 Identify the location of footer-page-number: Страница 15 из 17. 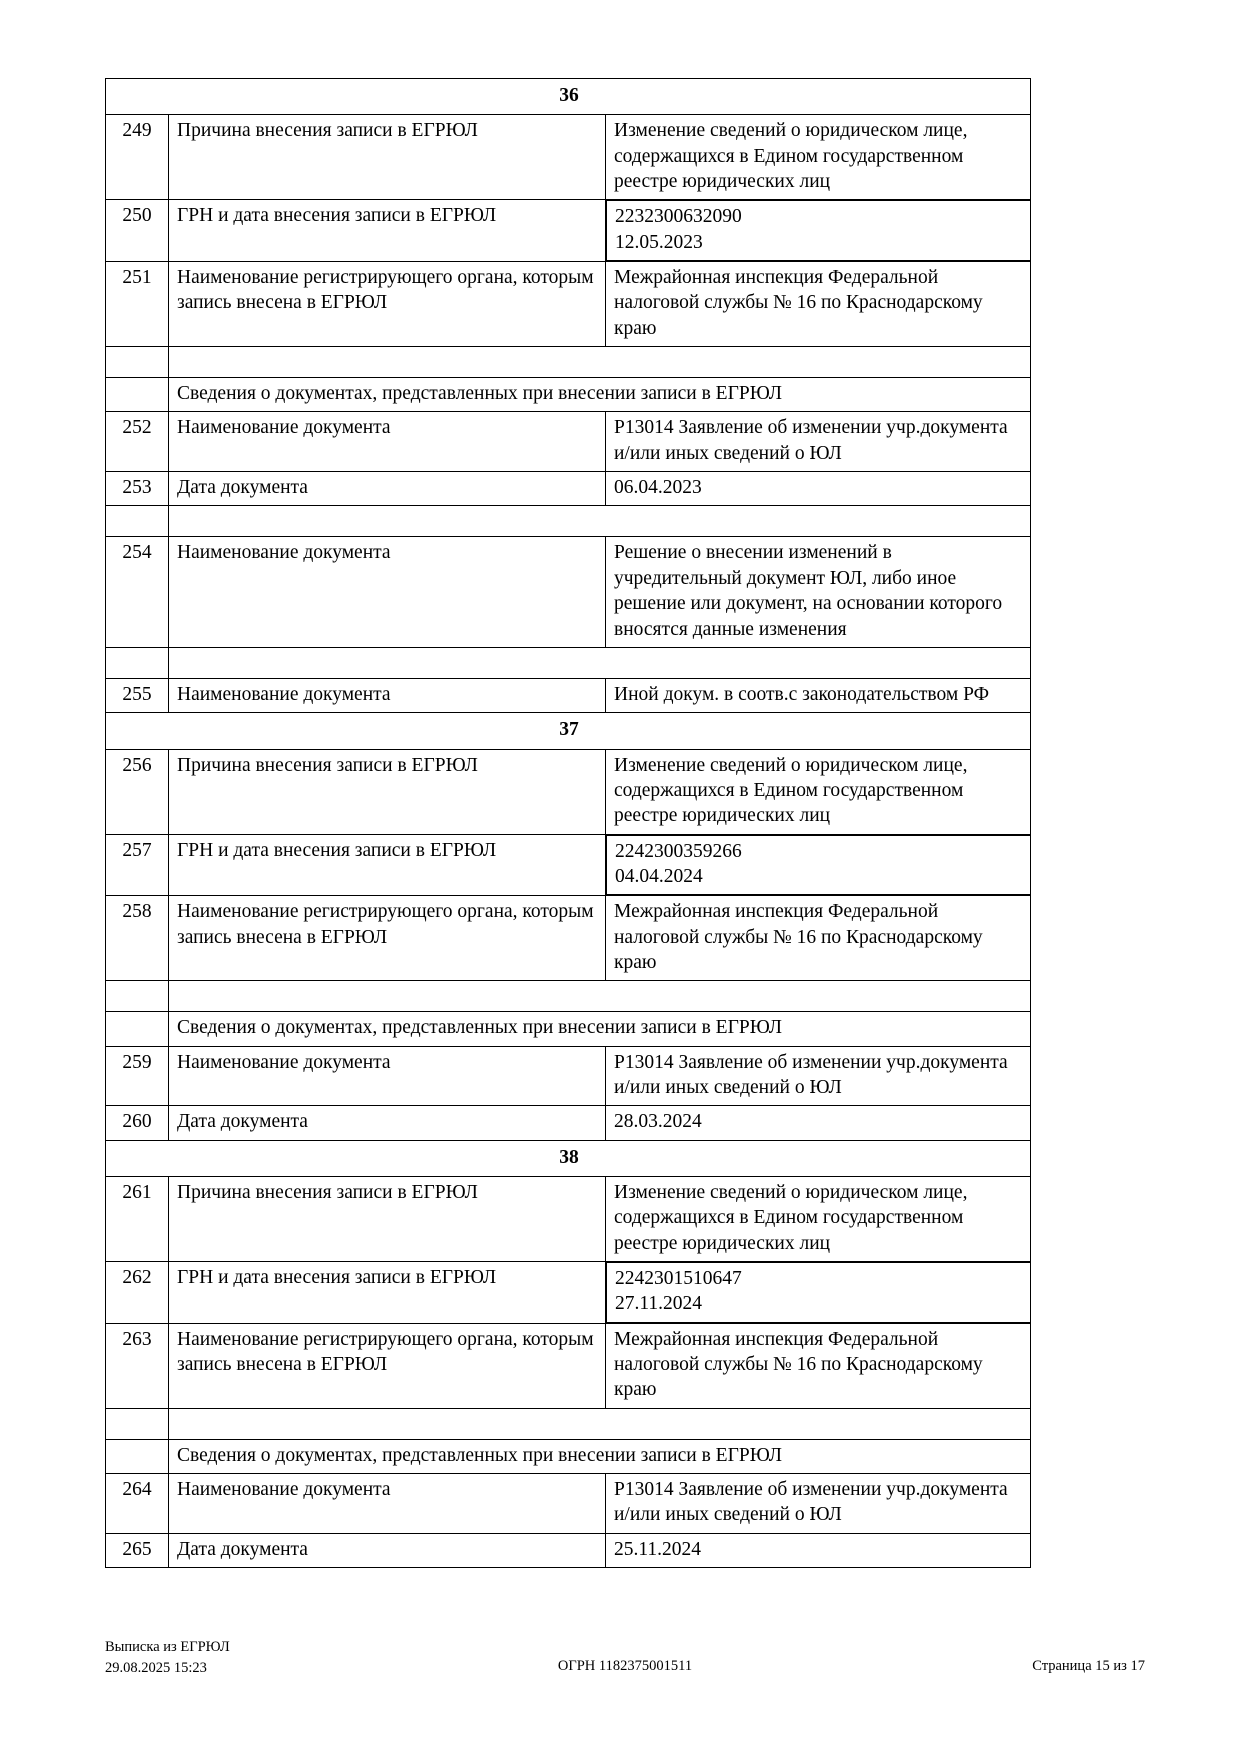
(1088, 1666).